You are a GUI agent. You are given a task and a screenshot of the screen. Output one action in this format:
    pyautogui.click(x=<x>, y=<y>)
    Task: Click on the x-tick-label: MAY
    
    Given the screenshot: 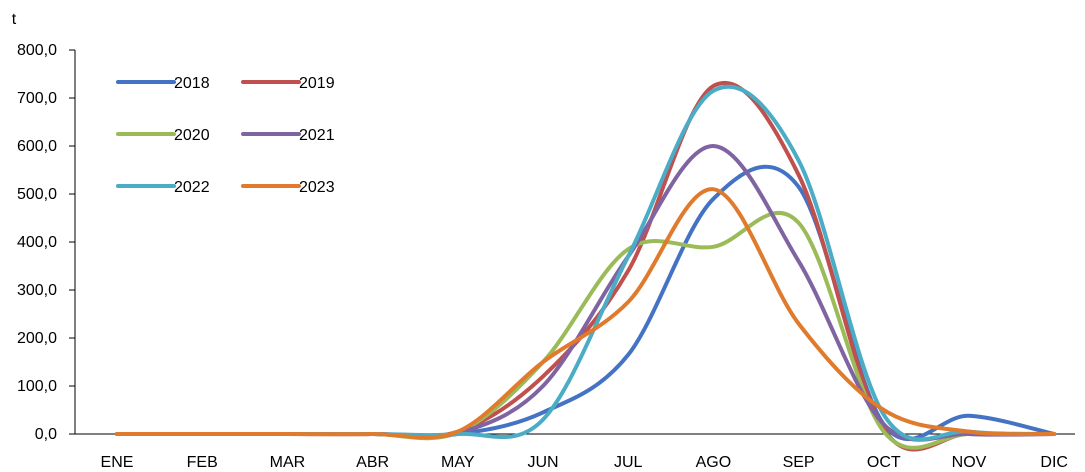 What is the action you would take?
    pyautogui.click(x=458, y=462)
    